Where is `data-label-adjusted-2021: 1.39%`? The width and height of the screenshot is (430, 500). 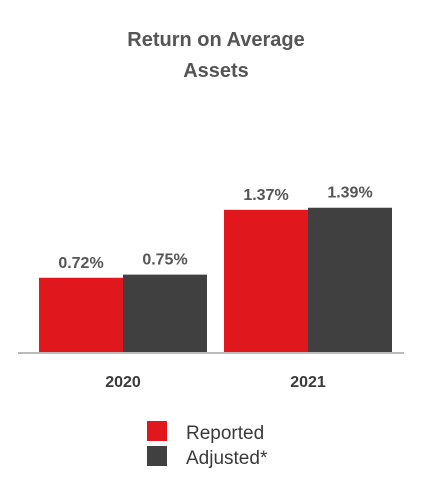
data-label-adjusted-2021: 1.39% is located at coordinates (349, 193).